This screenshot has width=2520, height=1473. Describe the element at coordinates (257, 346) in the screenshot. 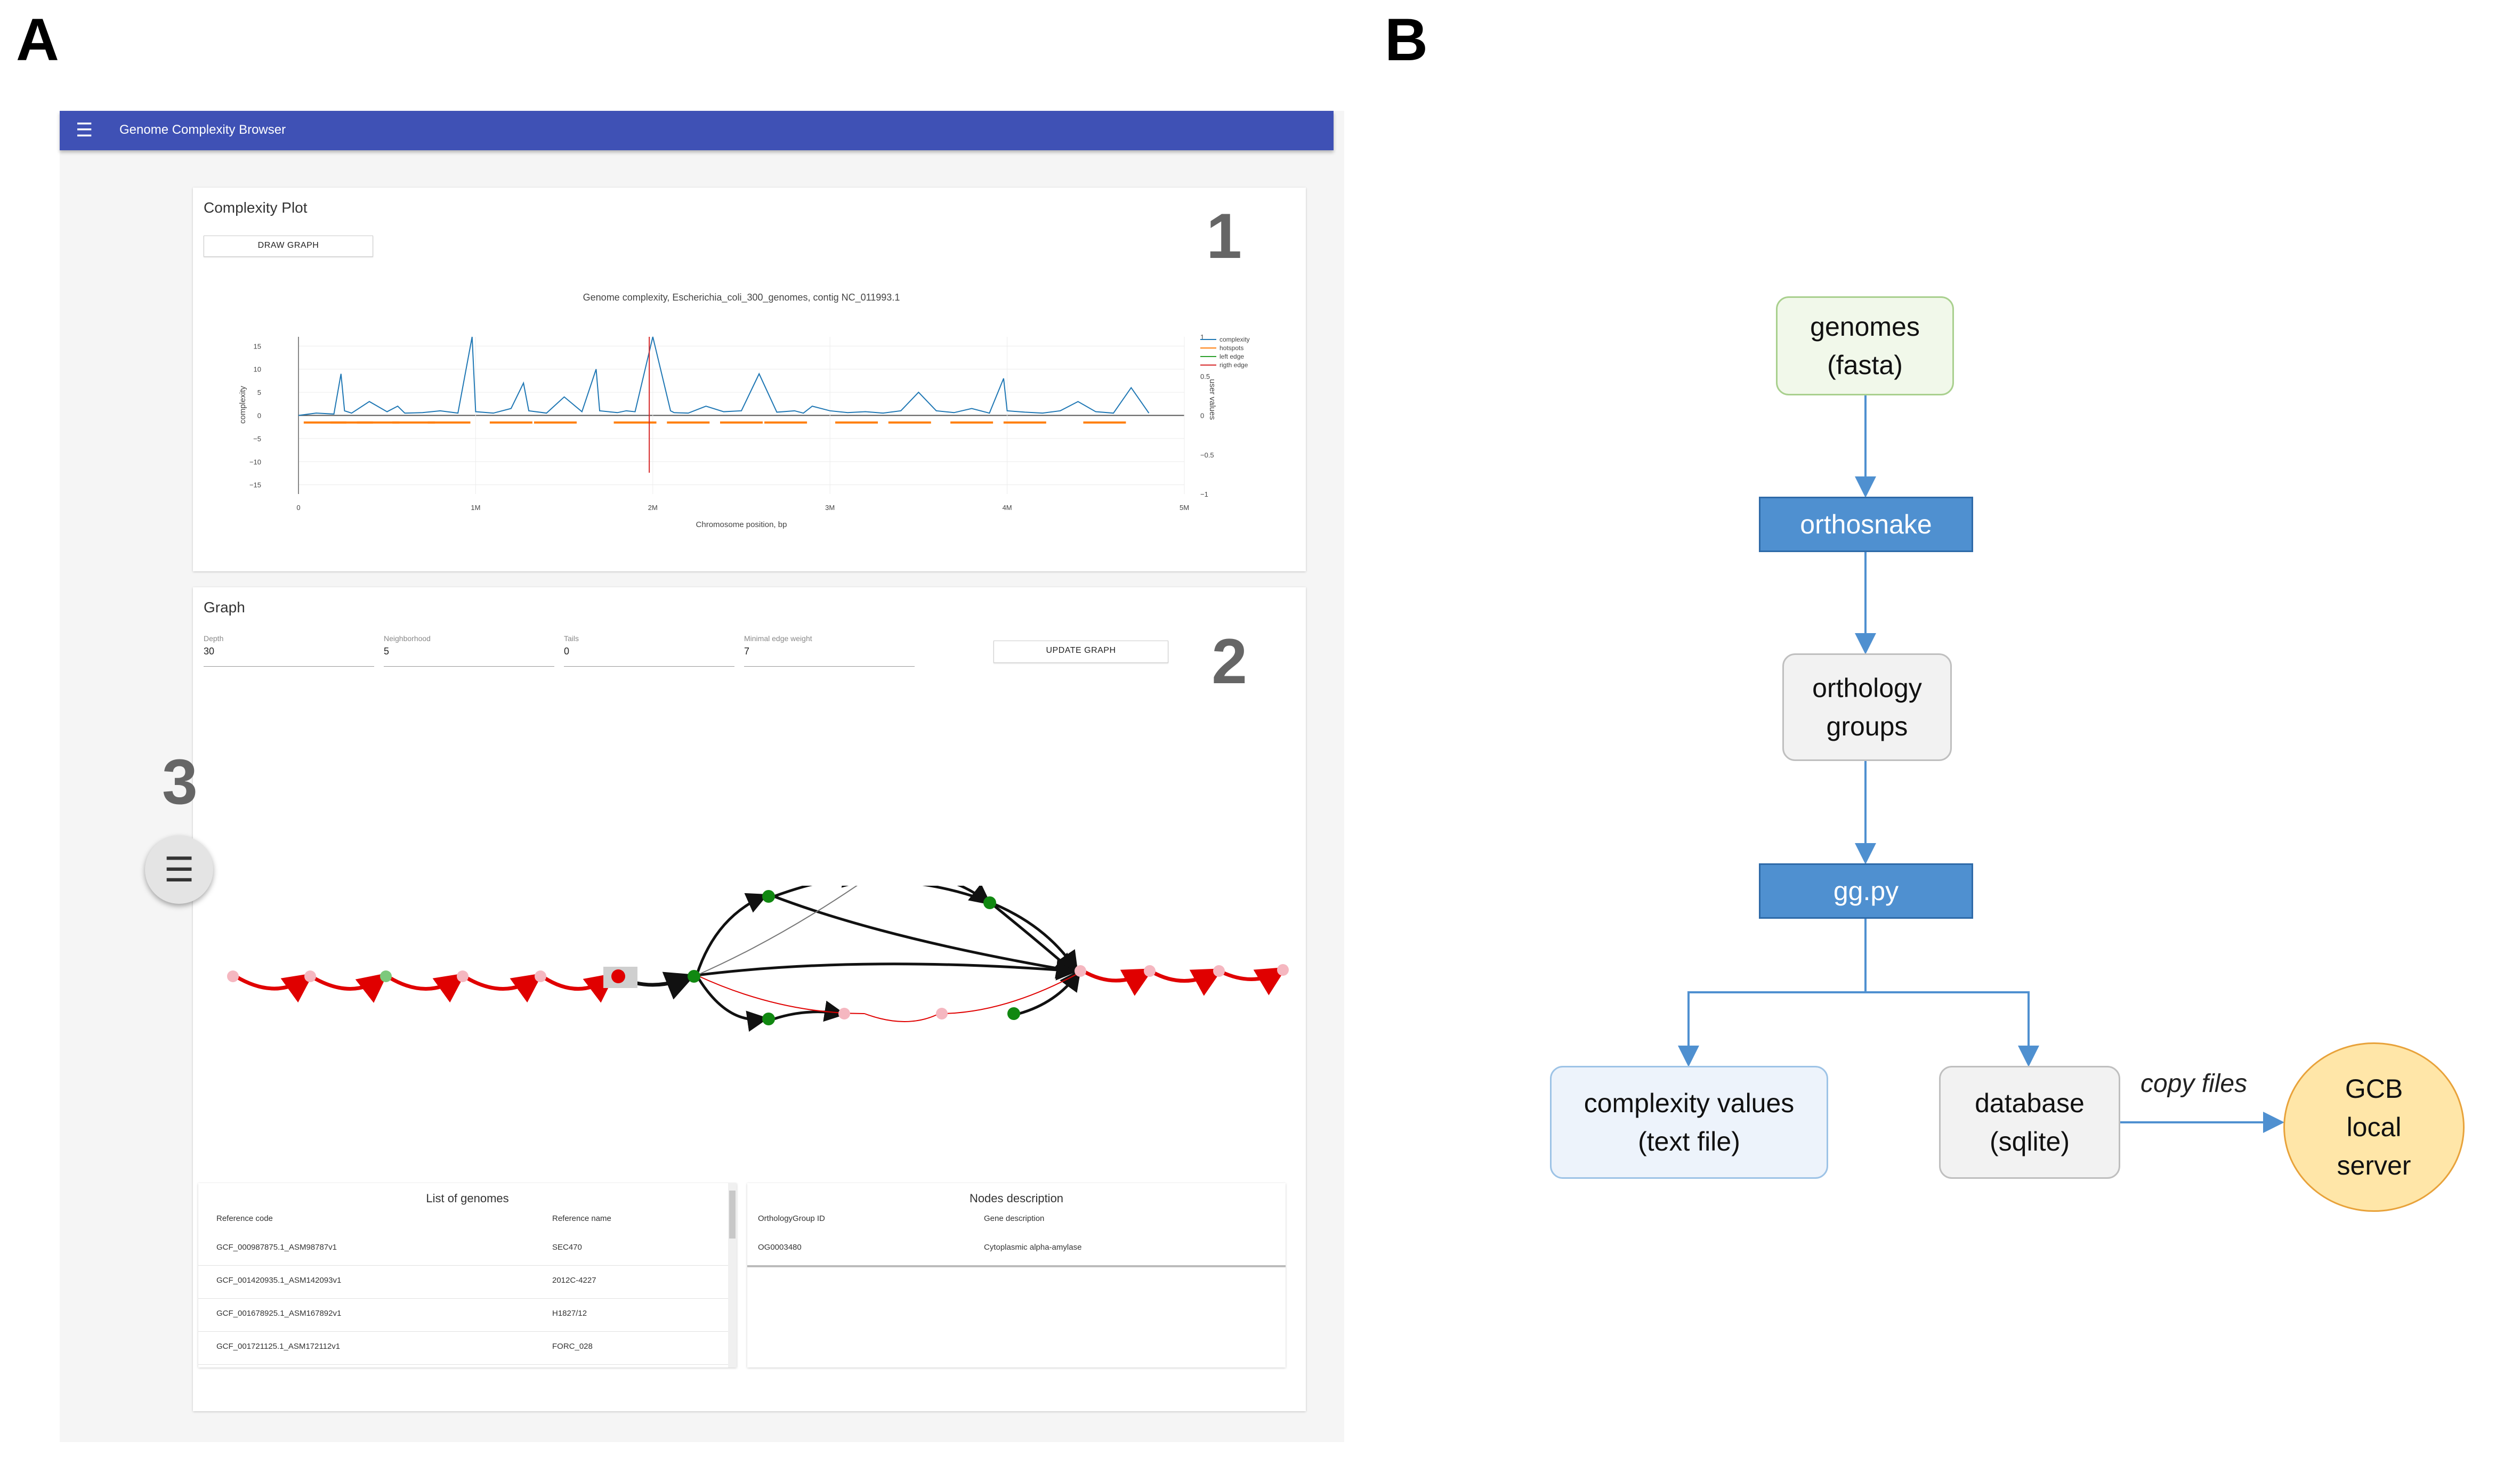

I see `y-tick-label: 15` at that location.